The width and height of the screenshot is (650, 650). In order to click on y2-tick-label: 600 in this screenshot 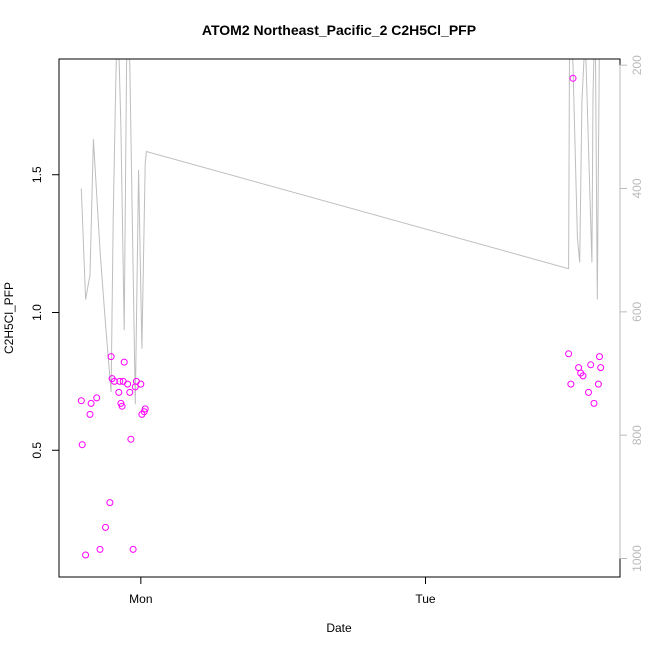, I will do `click(637, 312)`.